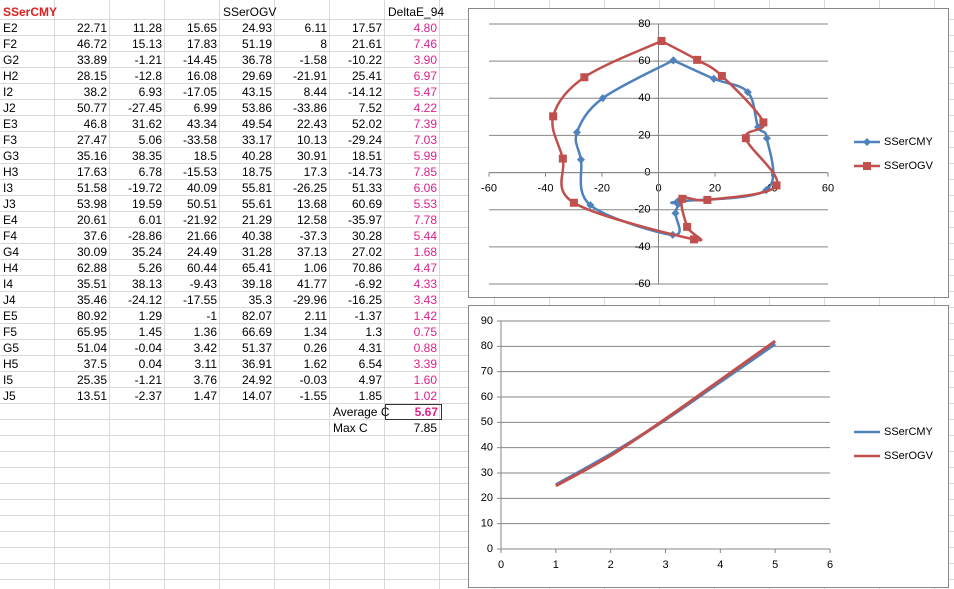  I want to click on value-cell: 53.98, so click(91, 204).